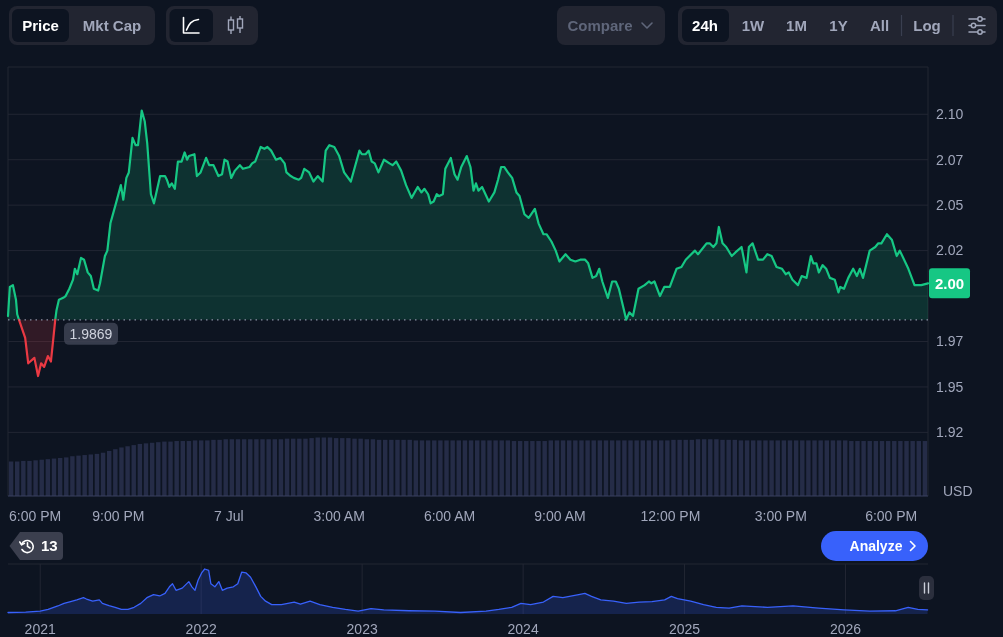 The height and width of the screenshot is (637, 1003). Describe the element at coordinates (362, 628) in the screenshot. I see `x-tick-label: 2023` at that location.